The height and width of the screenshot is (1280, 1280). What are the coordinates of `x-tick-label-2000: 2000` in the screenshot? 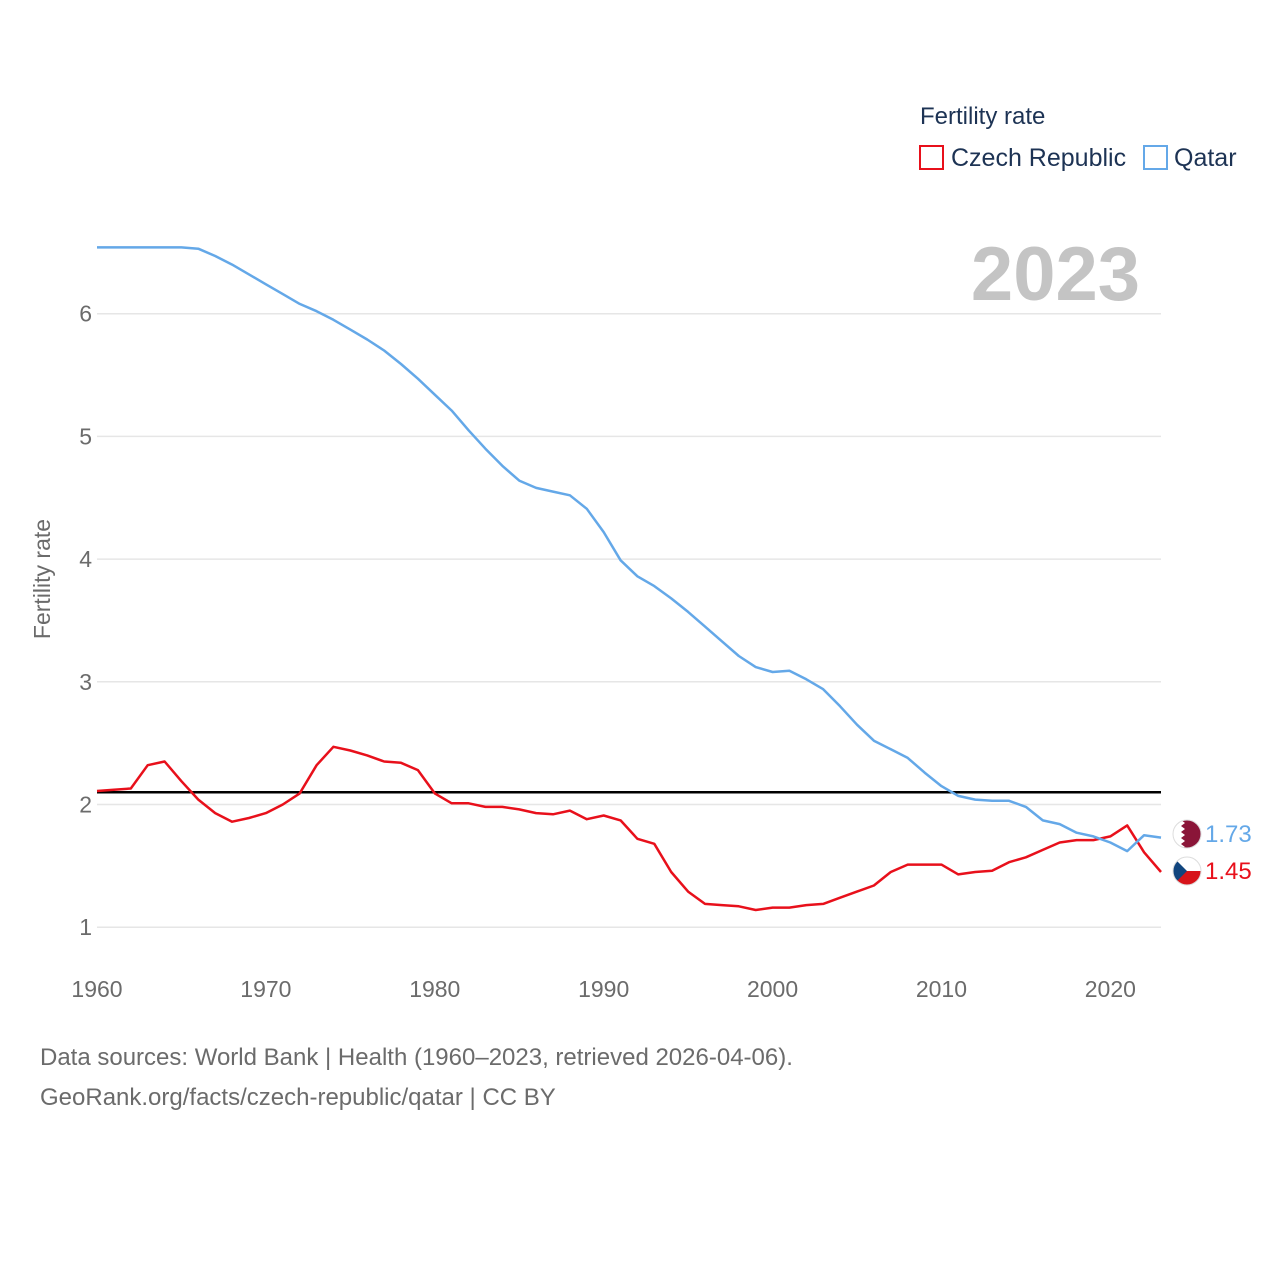 It's located at (772, 989).